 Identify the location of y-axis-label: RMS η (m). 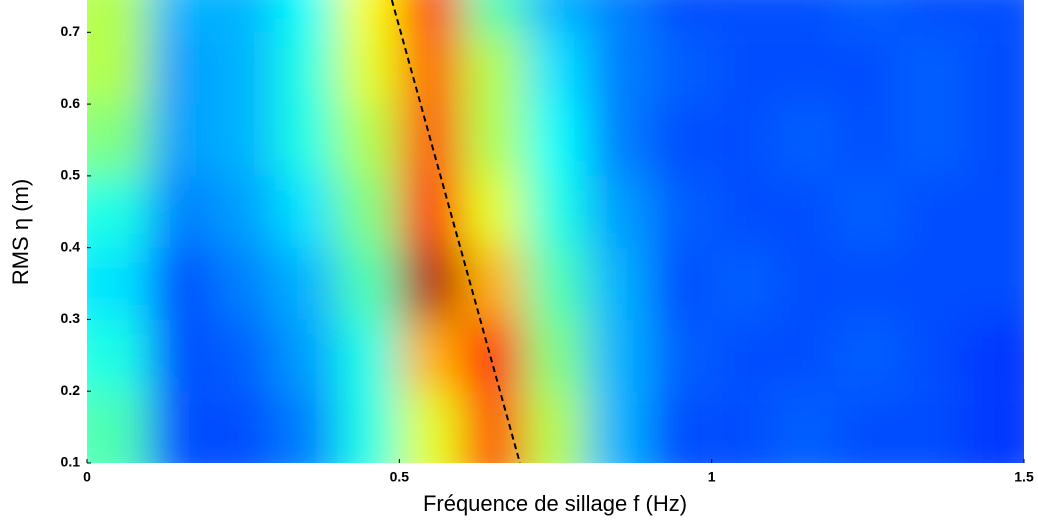
(20, 232).